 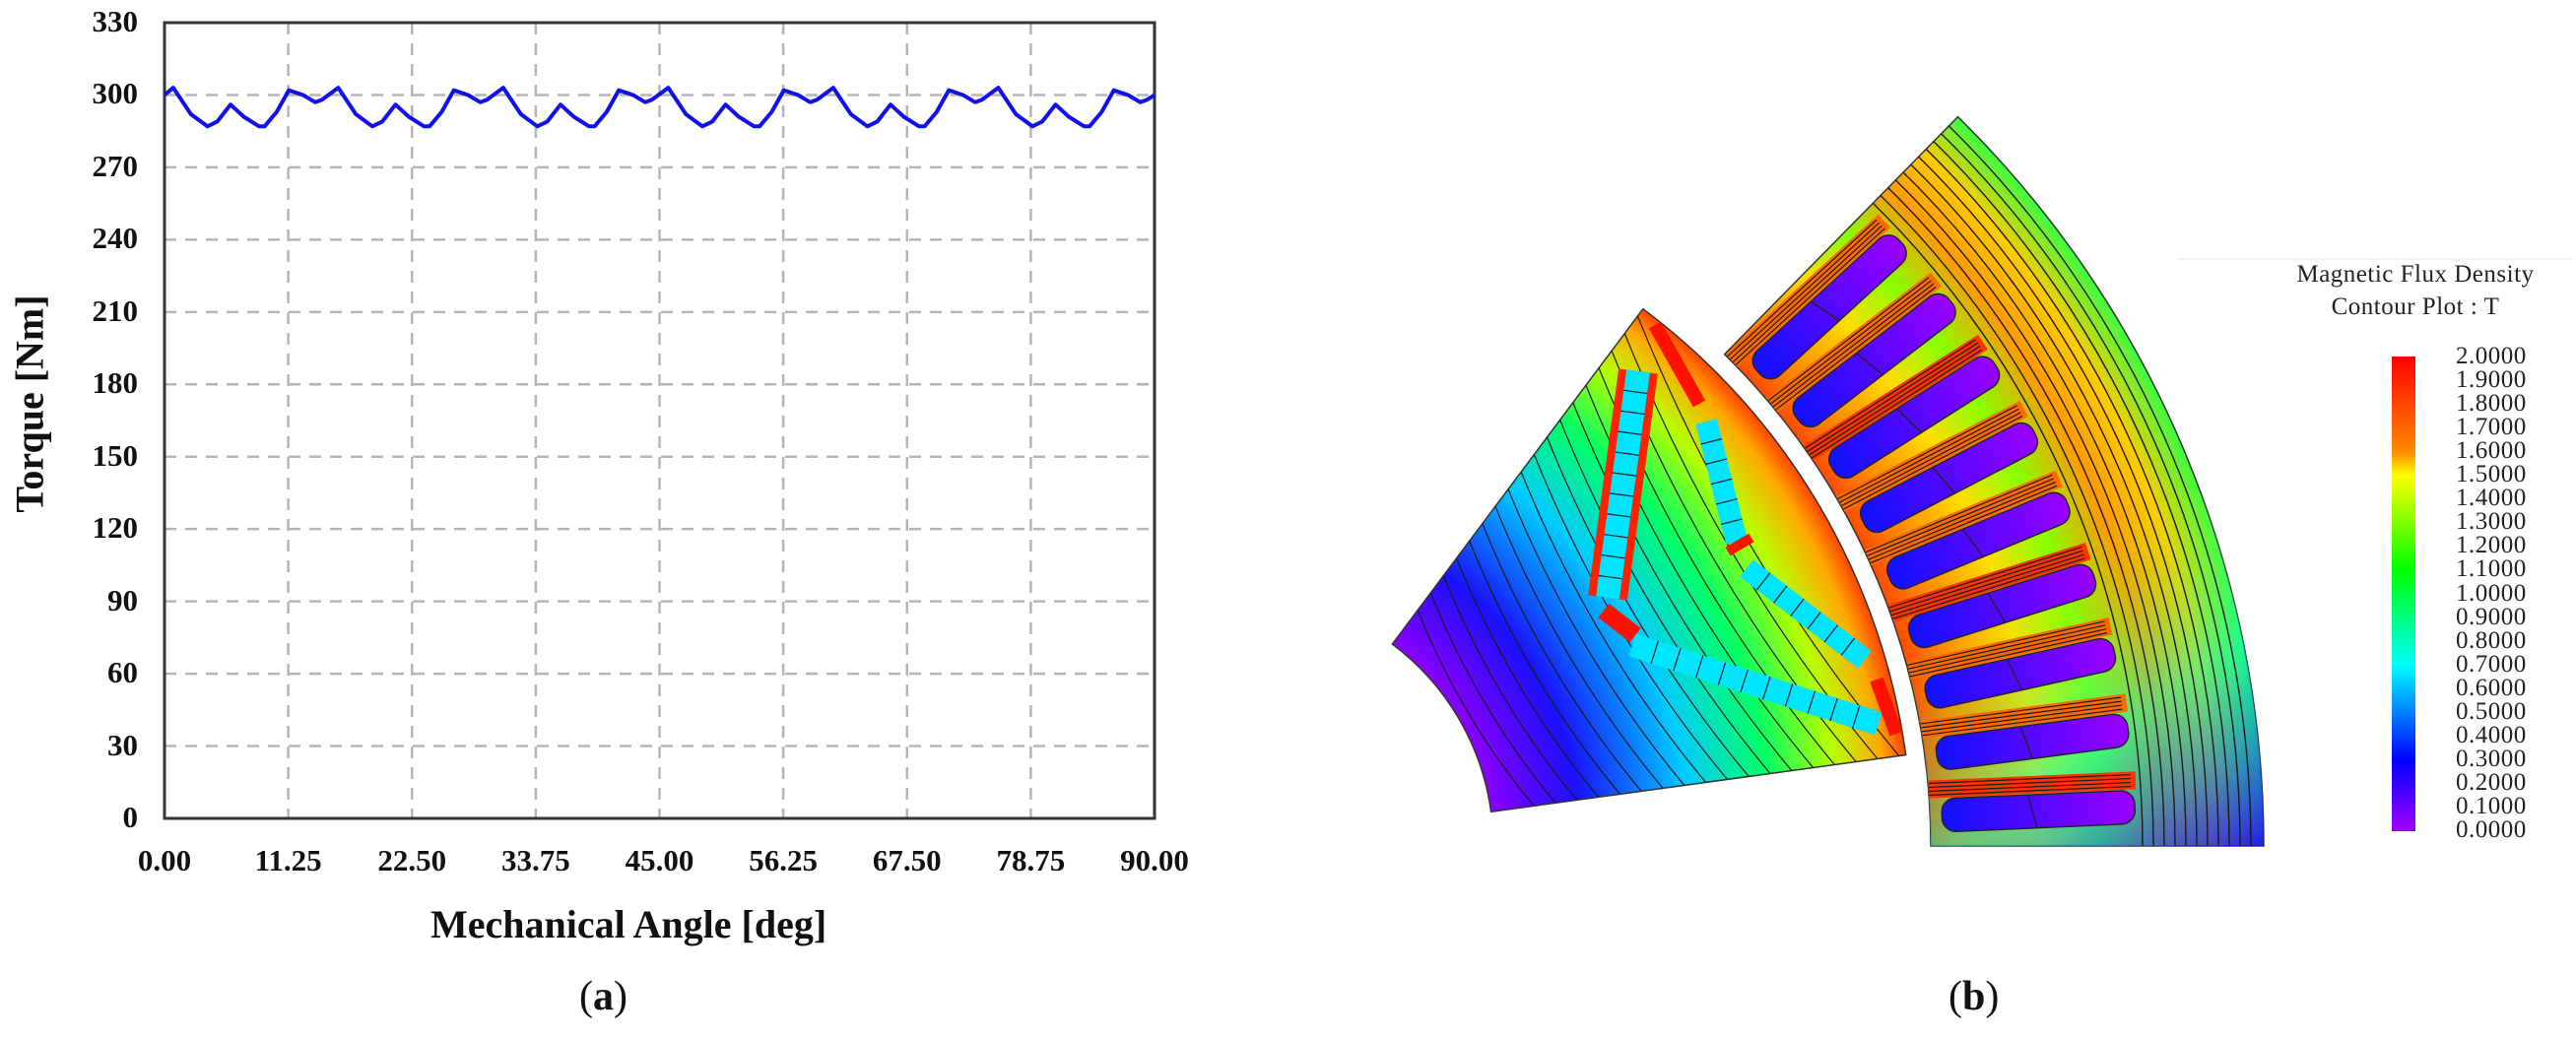 What do you see at coordinates (2492, 545) in the screenshot?
I see `colorbar-tick-label: 1.2000` at bounding box center [2492, 545].